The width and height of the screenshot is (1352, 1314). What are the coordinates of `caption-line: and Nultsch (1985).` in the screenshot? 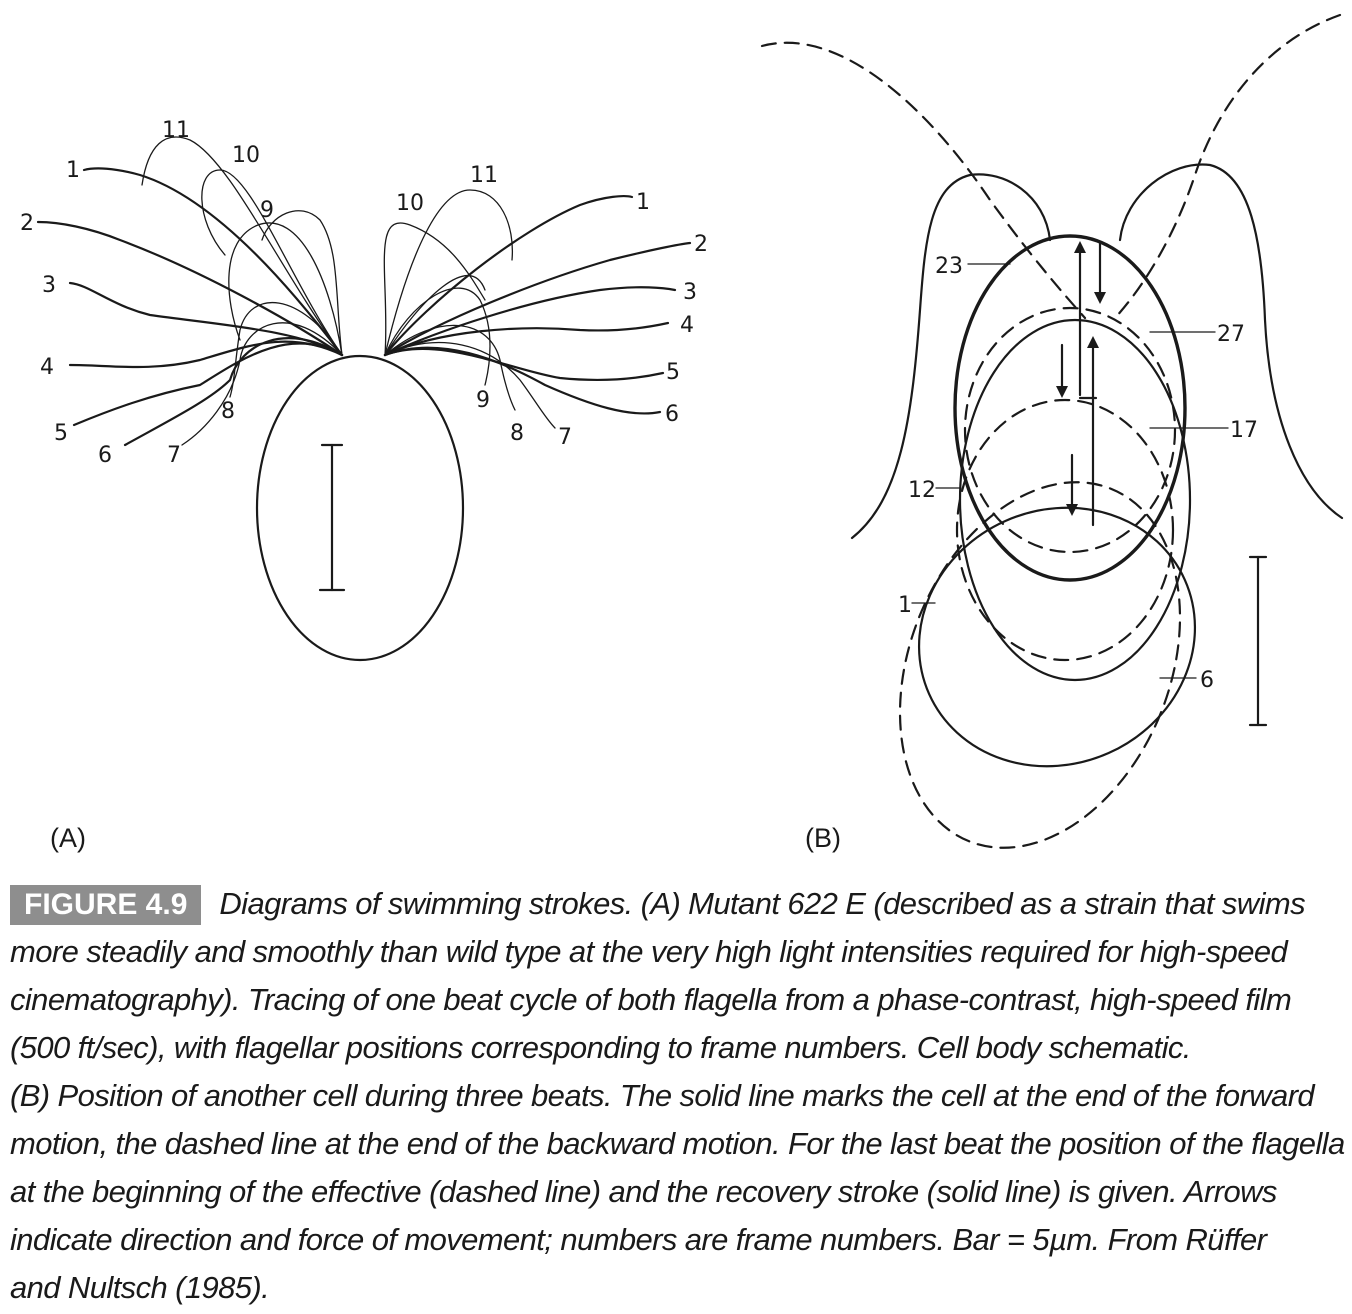 It's located at (140, 1287).